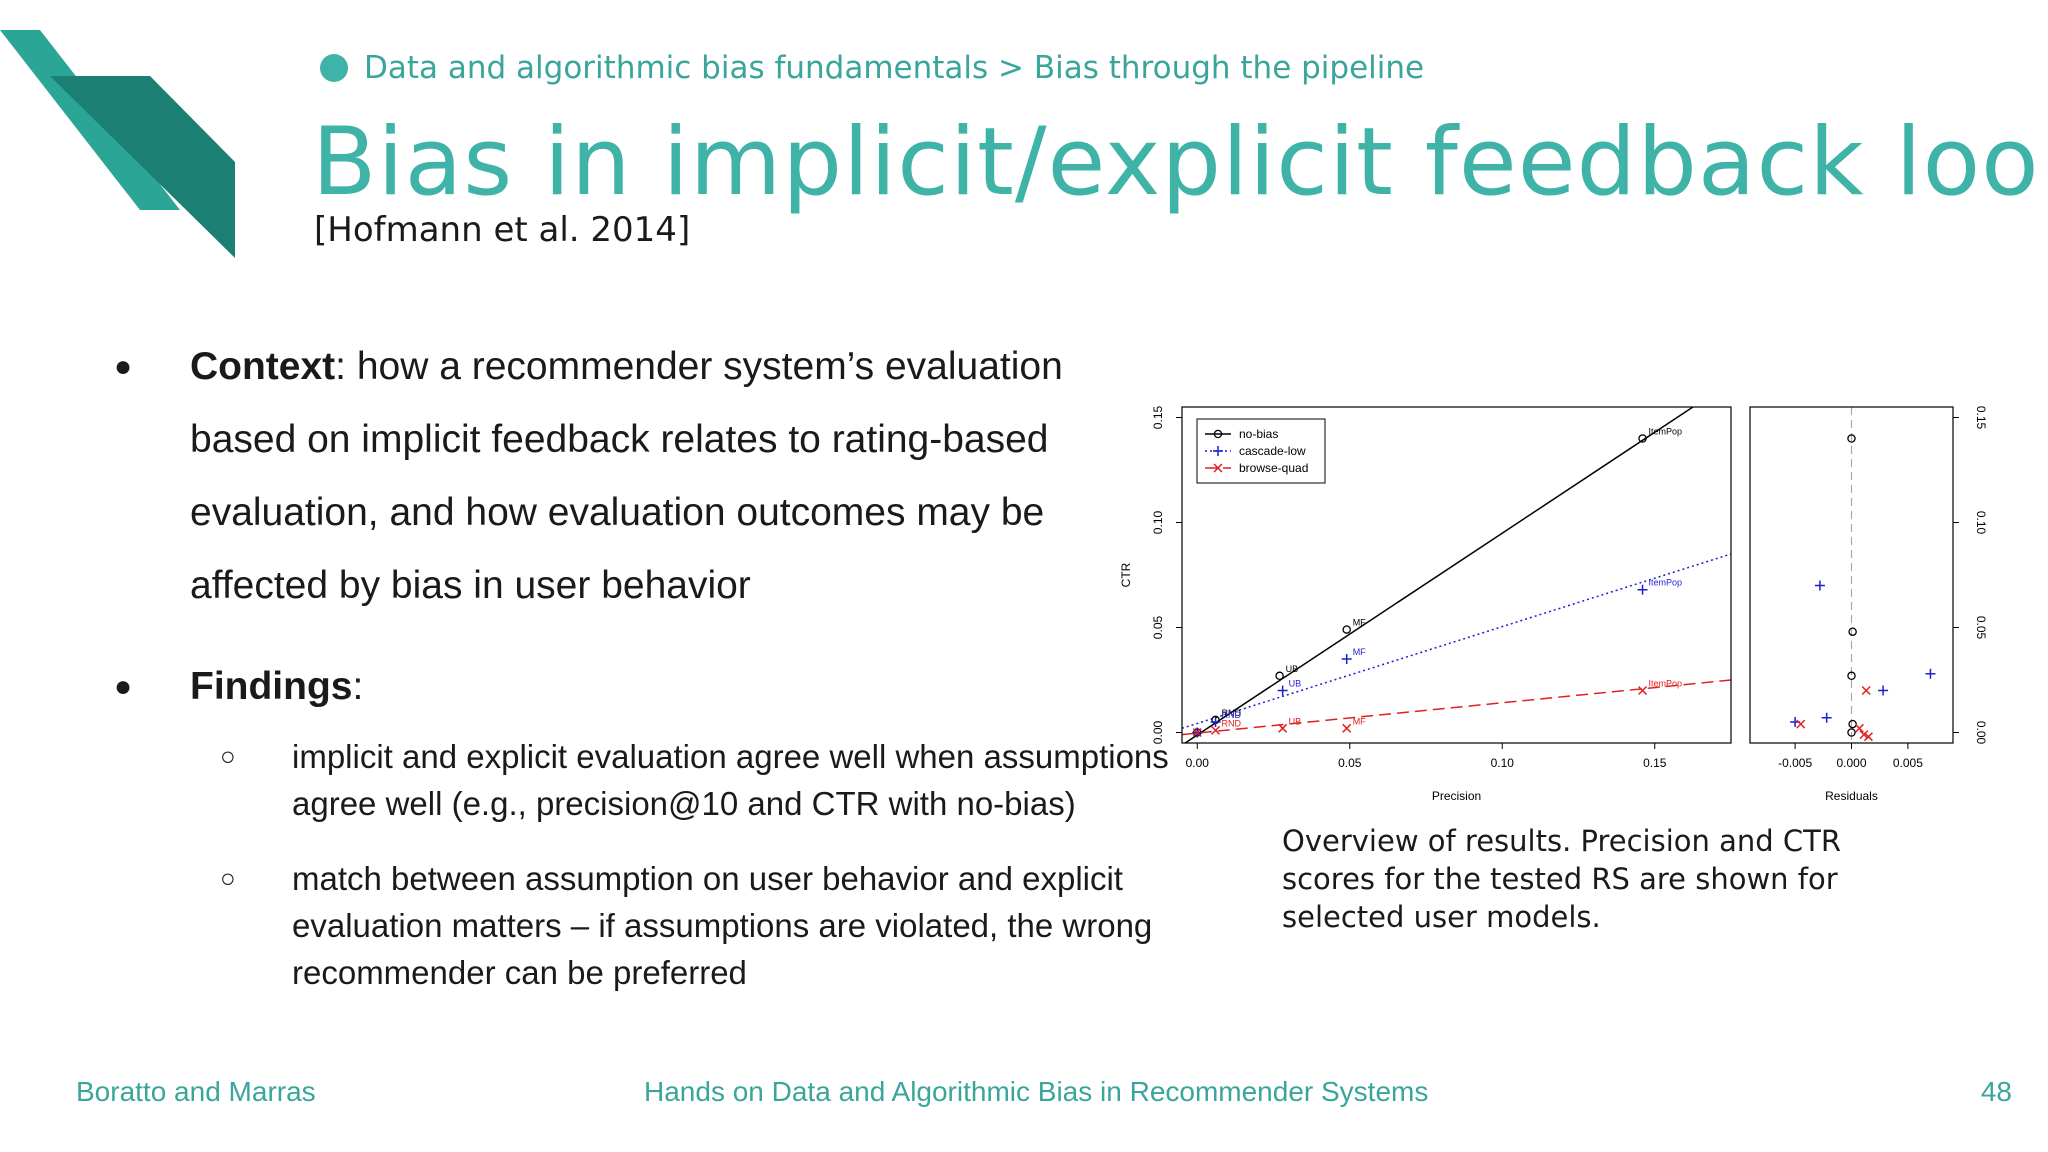 This screenshot has width=2048, height=1152. What do you see at coordinates (1218, 468) in the screenshot?
I see `legend-marker-browse-quad` at bounding box center [1218, 468].